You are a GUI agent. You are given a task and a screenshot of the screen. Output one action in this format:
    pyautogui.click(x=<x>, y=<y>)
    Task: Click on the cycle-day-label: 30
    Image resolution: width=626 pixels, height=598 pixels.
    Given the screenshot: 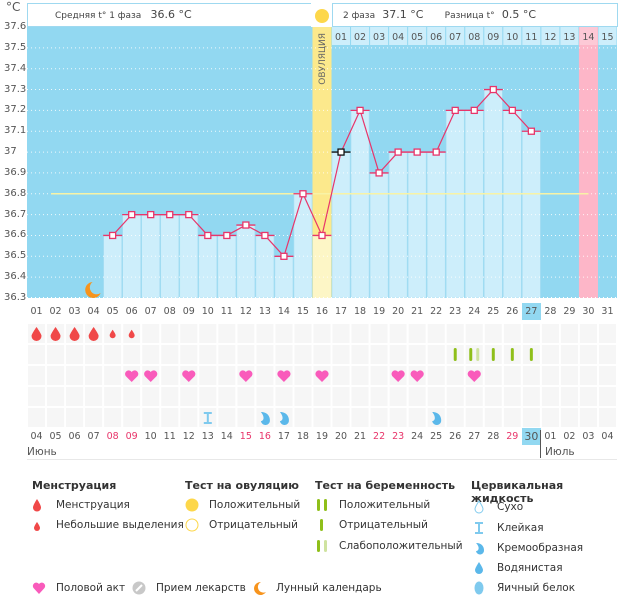 What is the action you would take?
    pyautogui.click(x=588, y=311)
    